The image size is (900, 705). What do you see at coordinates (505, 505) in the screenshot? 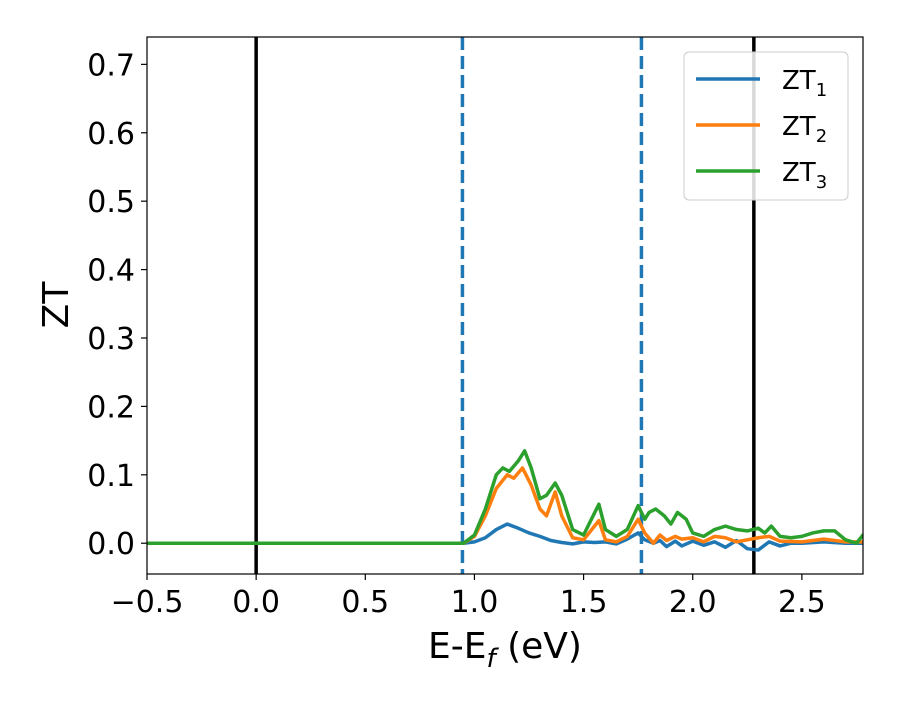
I see `series-line-zt2` at bounding box center [505, 505].